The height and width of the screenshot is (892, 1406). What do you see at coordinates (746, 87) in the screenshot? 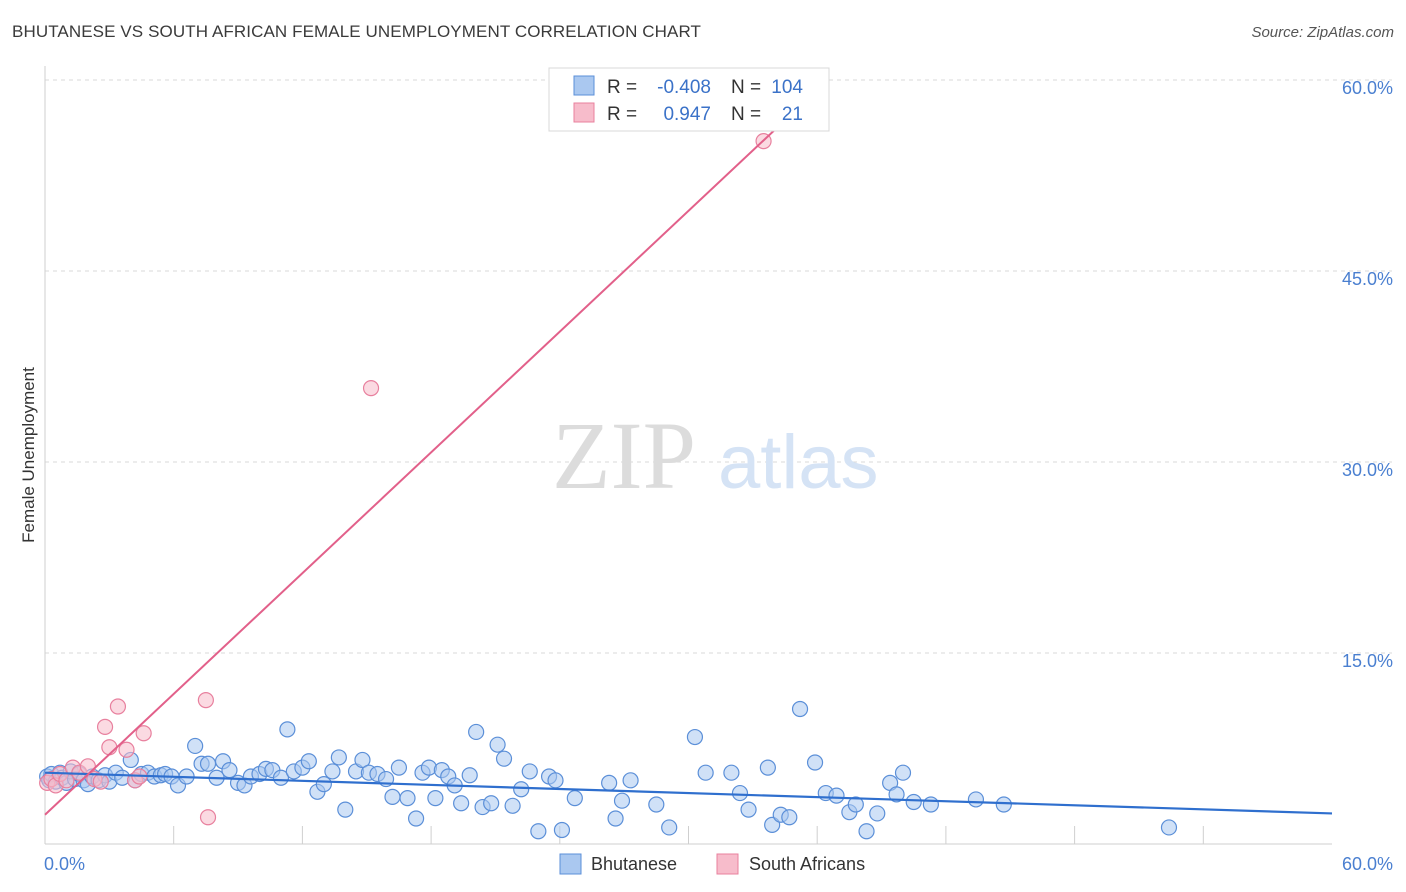
I see `stats-n-label-bhutanese: N =` at bounding box center [746, 87].